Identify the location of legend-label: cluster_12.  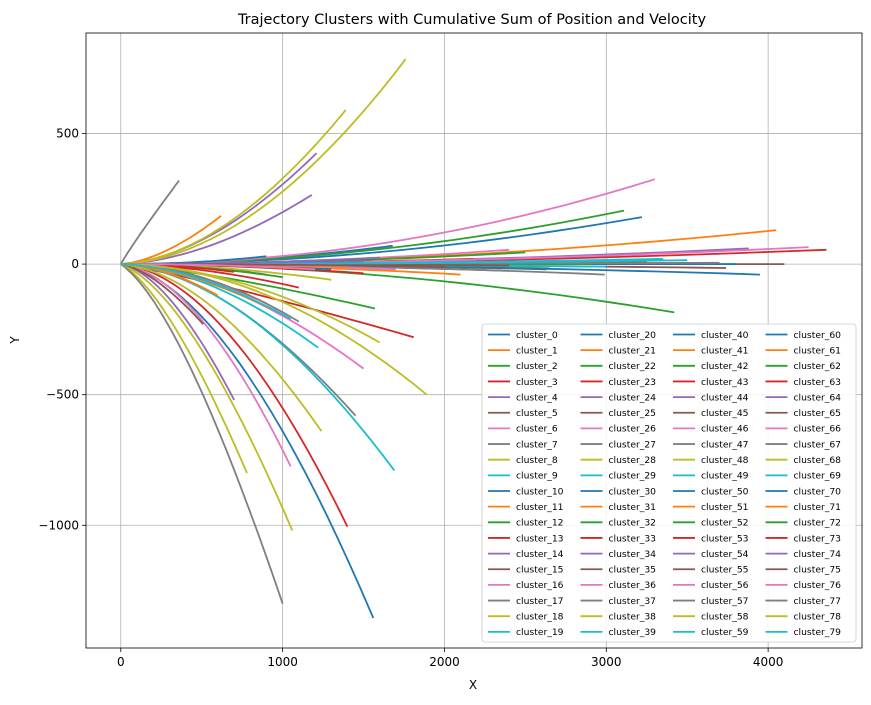
(540, 523).